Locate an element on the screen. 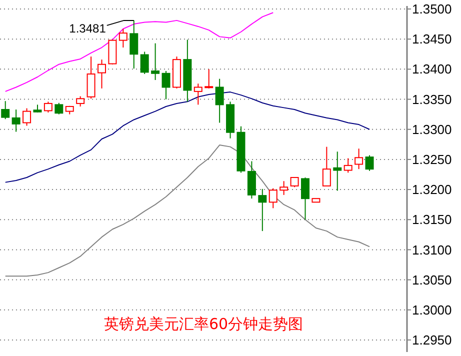 The width and height of the screenshot is (461, 356). y-tick-label: 1.3500 is located at coordinates (432, 9).